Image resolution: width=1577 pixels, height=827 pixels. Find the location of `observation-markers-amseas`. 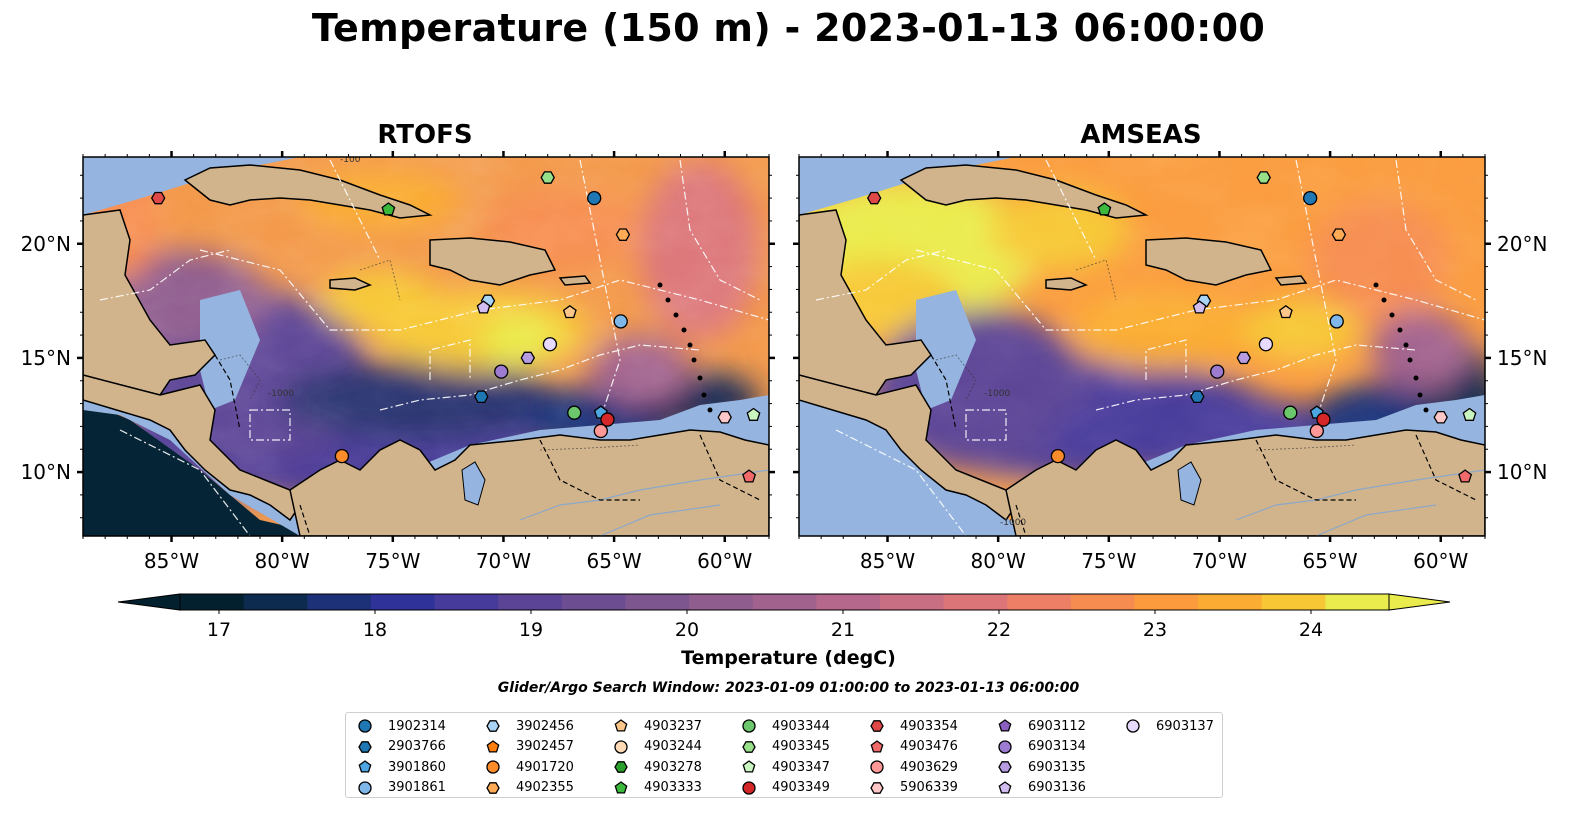

observation-markers-amseas is located at coordinates (1171, 327).